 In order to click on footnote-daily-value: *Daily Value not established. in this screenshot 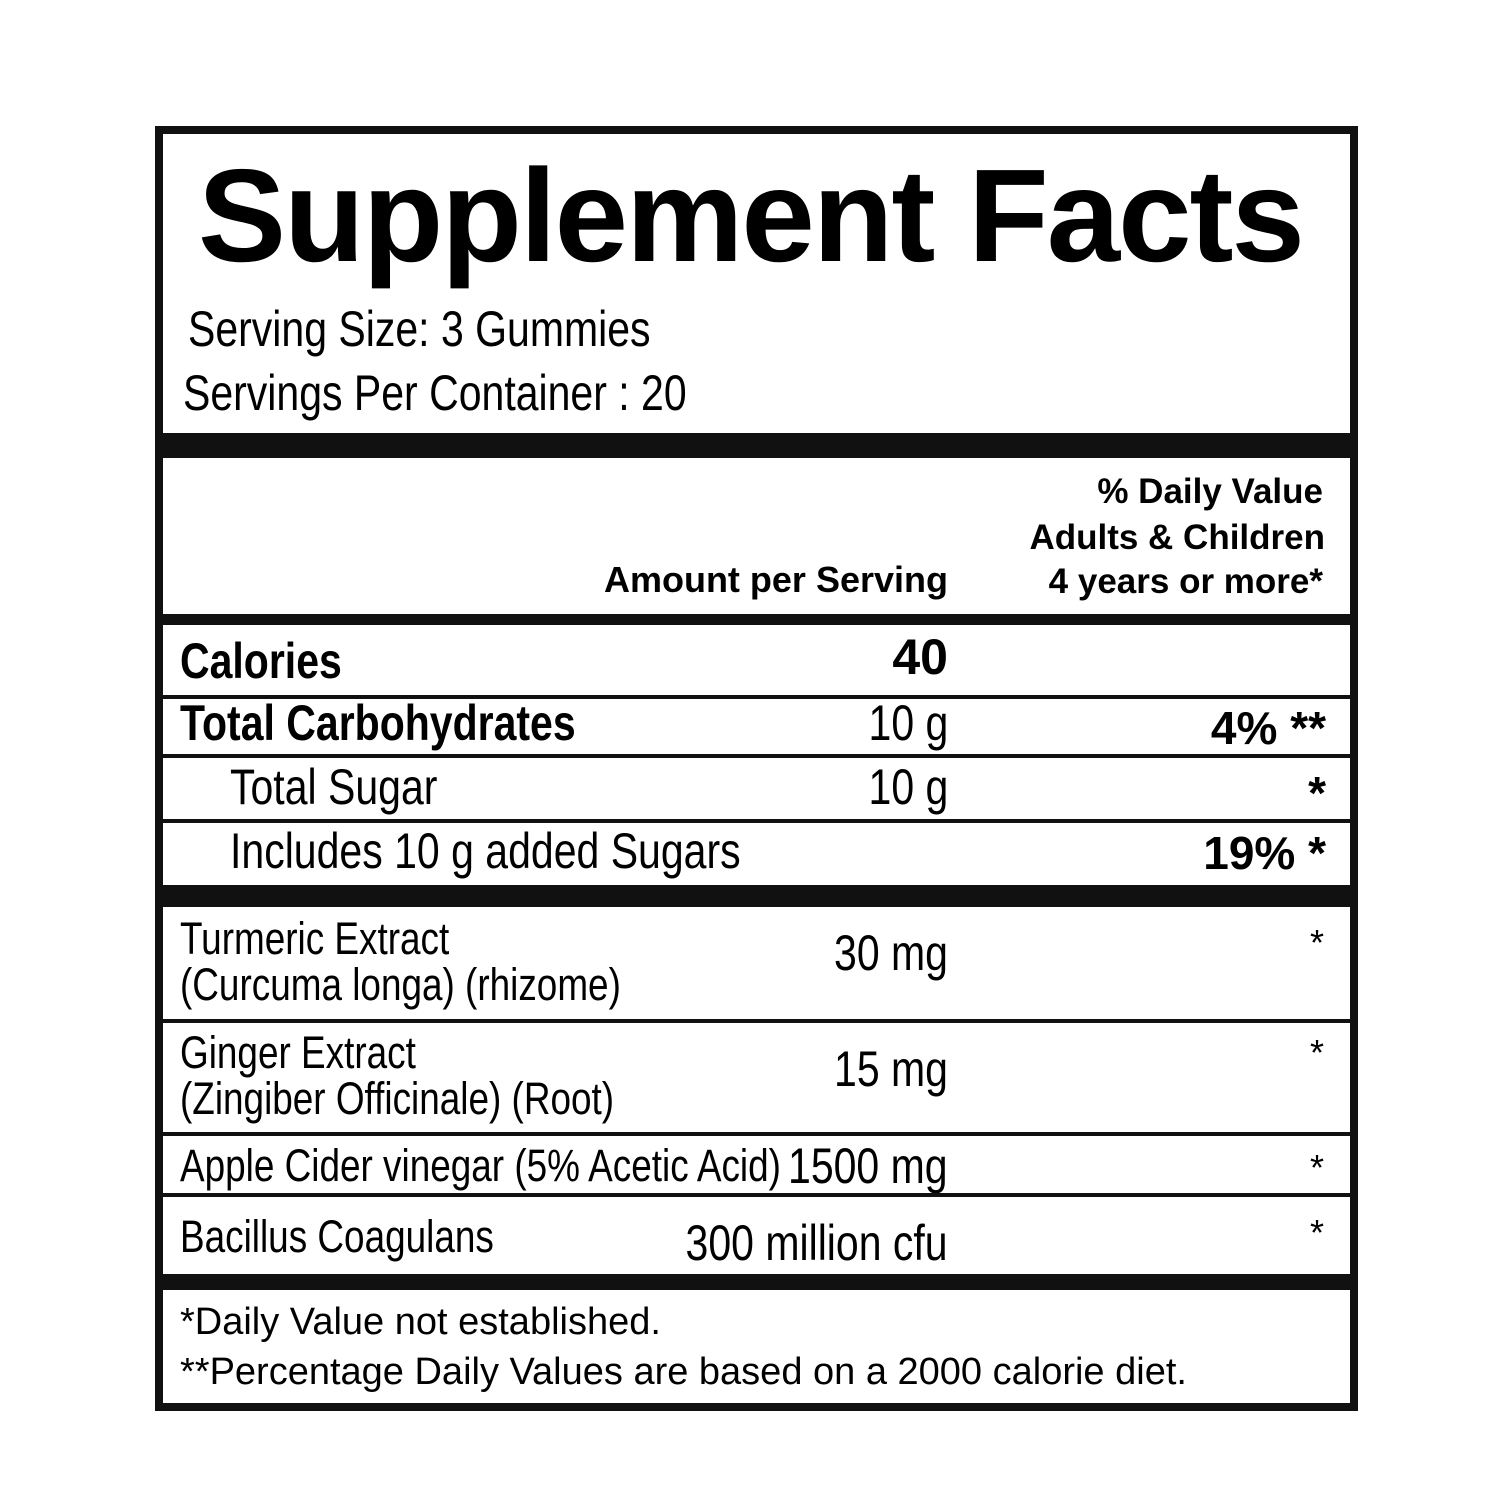, I will do `click(420, 1322)`.